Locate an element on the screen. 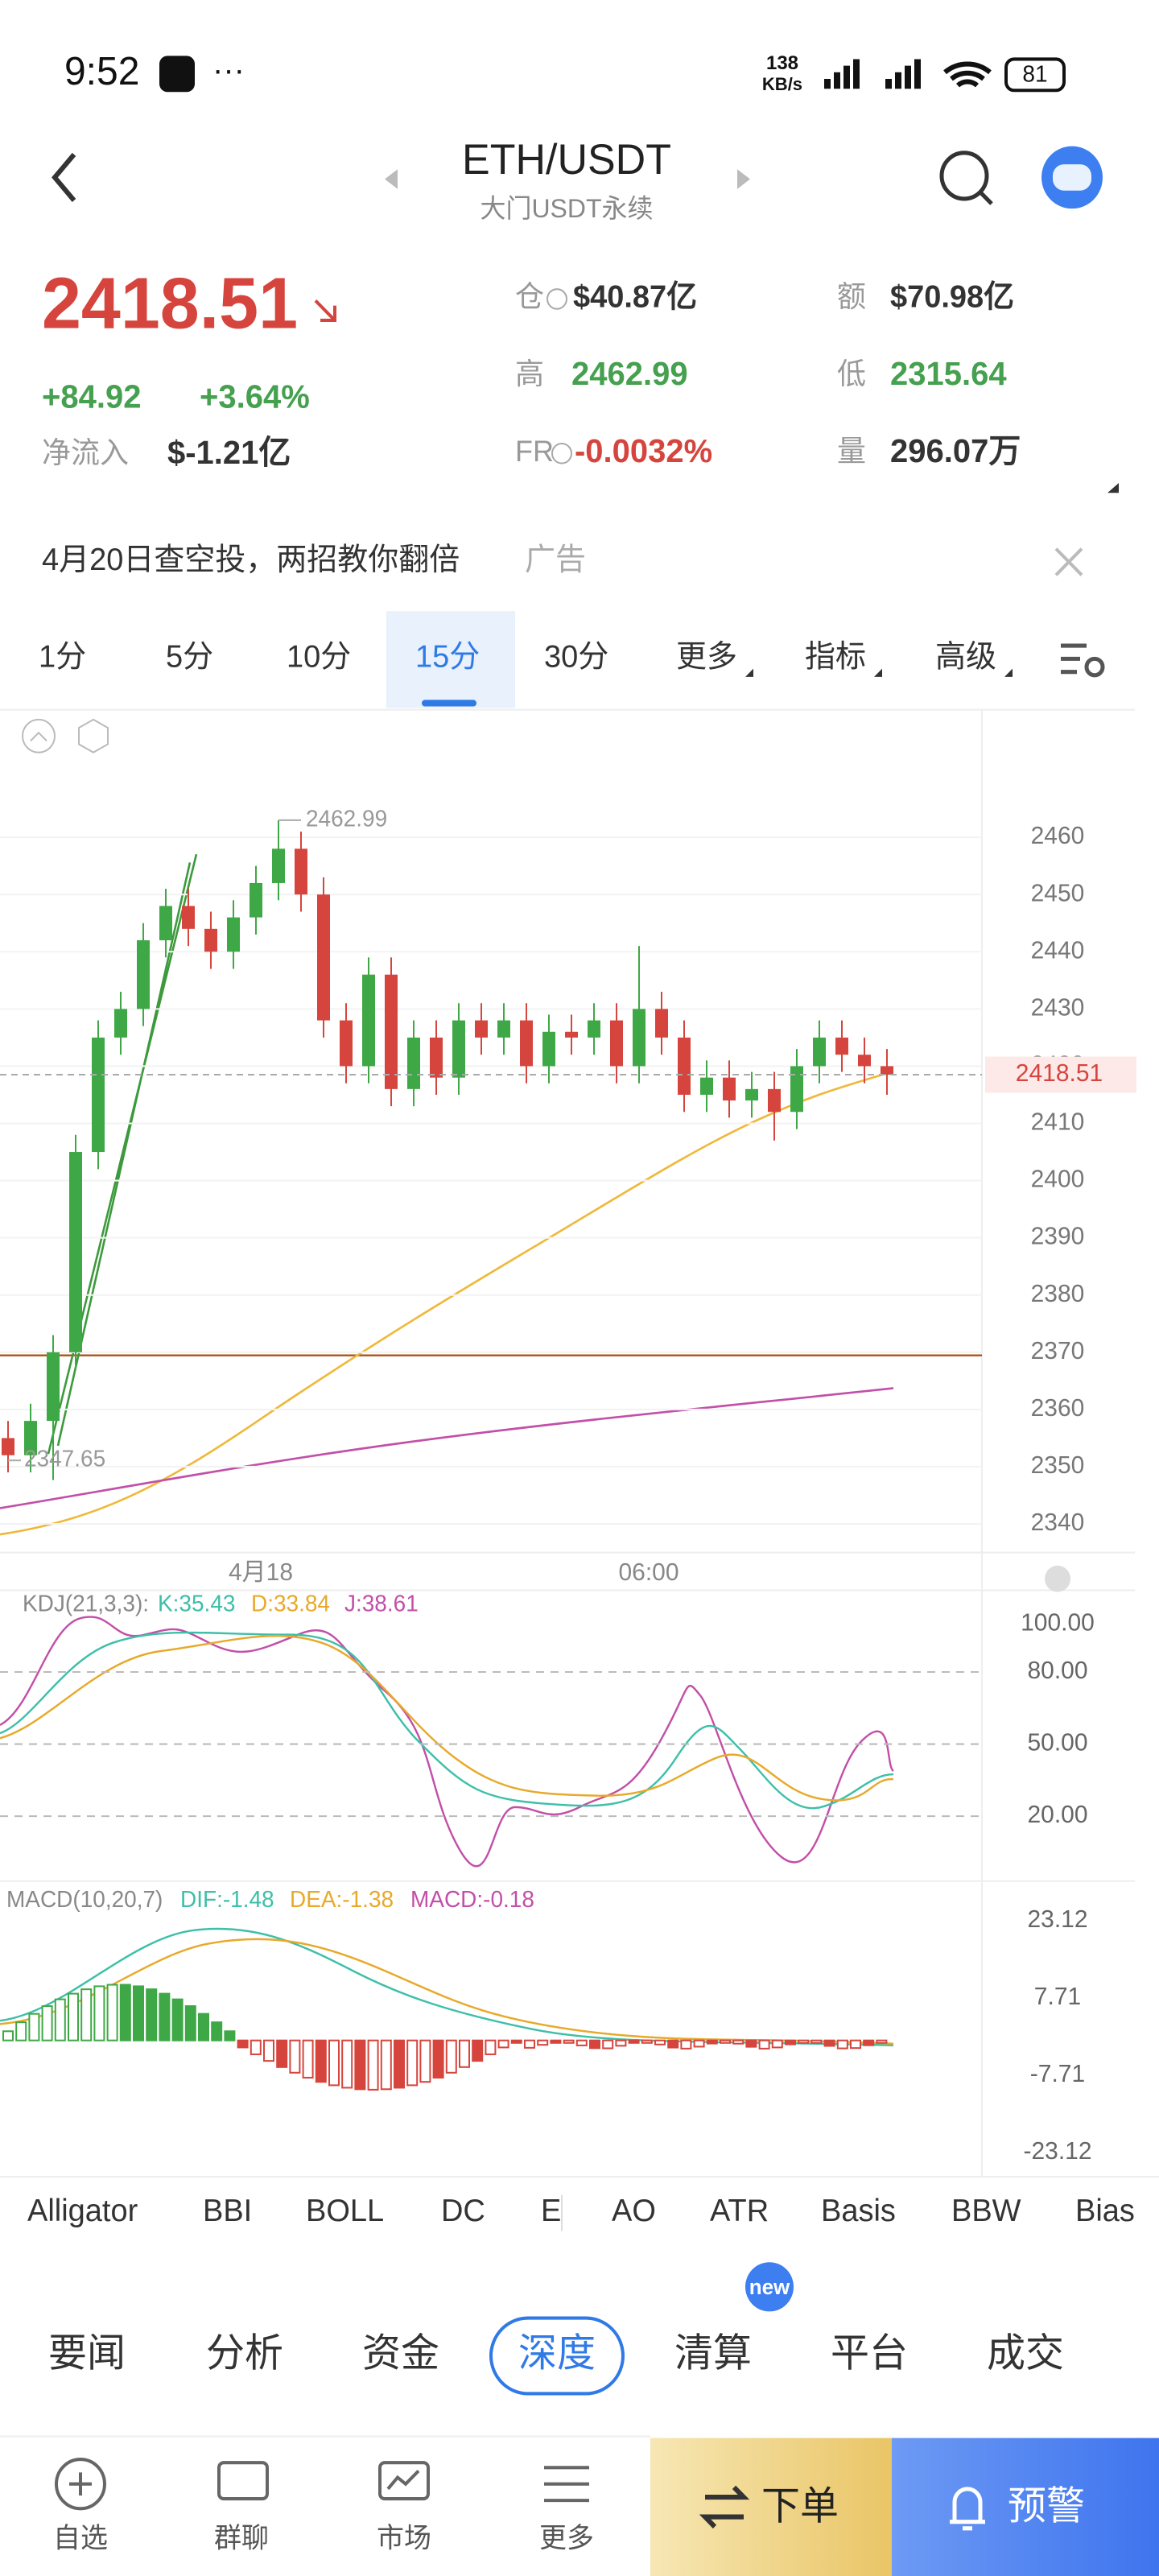 Image resolution: width=1159 pixels, height=2576 pixels. collapse is located at coordinates (39, 735).